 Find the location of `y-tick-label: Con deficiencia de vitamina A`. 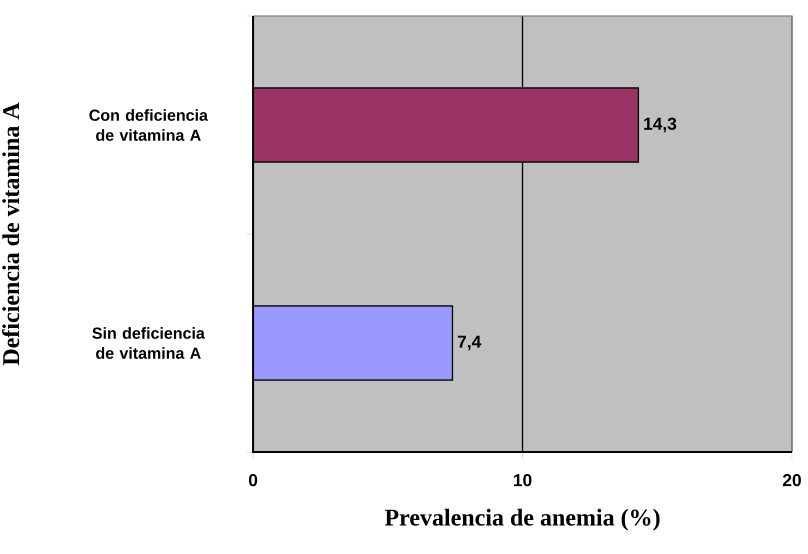

y-tick-label: Con deficiencia de vitamina A is located at coordinates (148, 125).